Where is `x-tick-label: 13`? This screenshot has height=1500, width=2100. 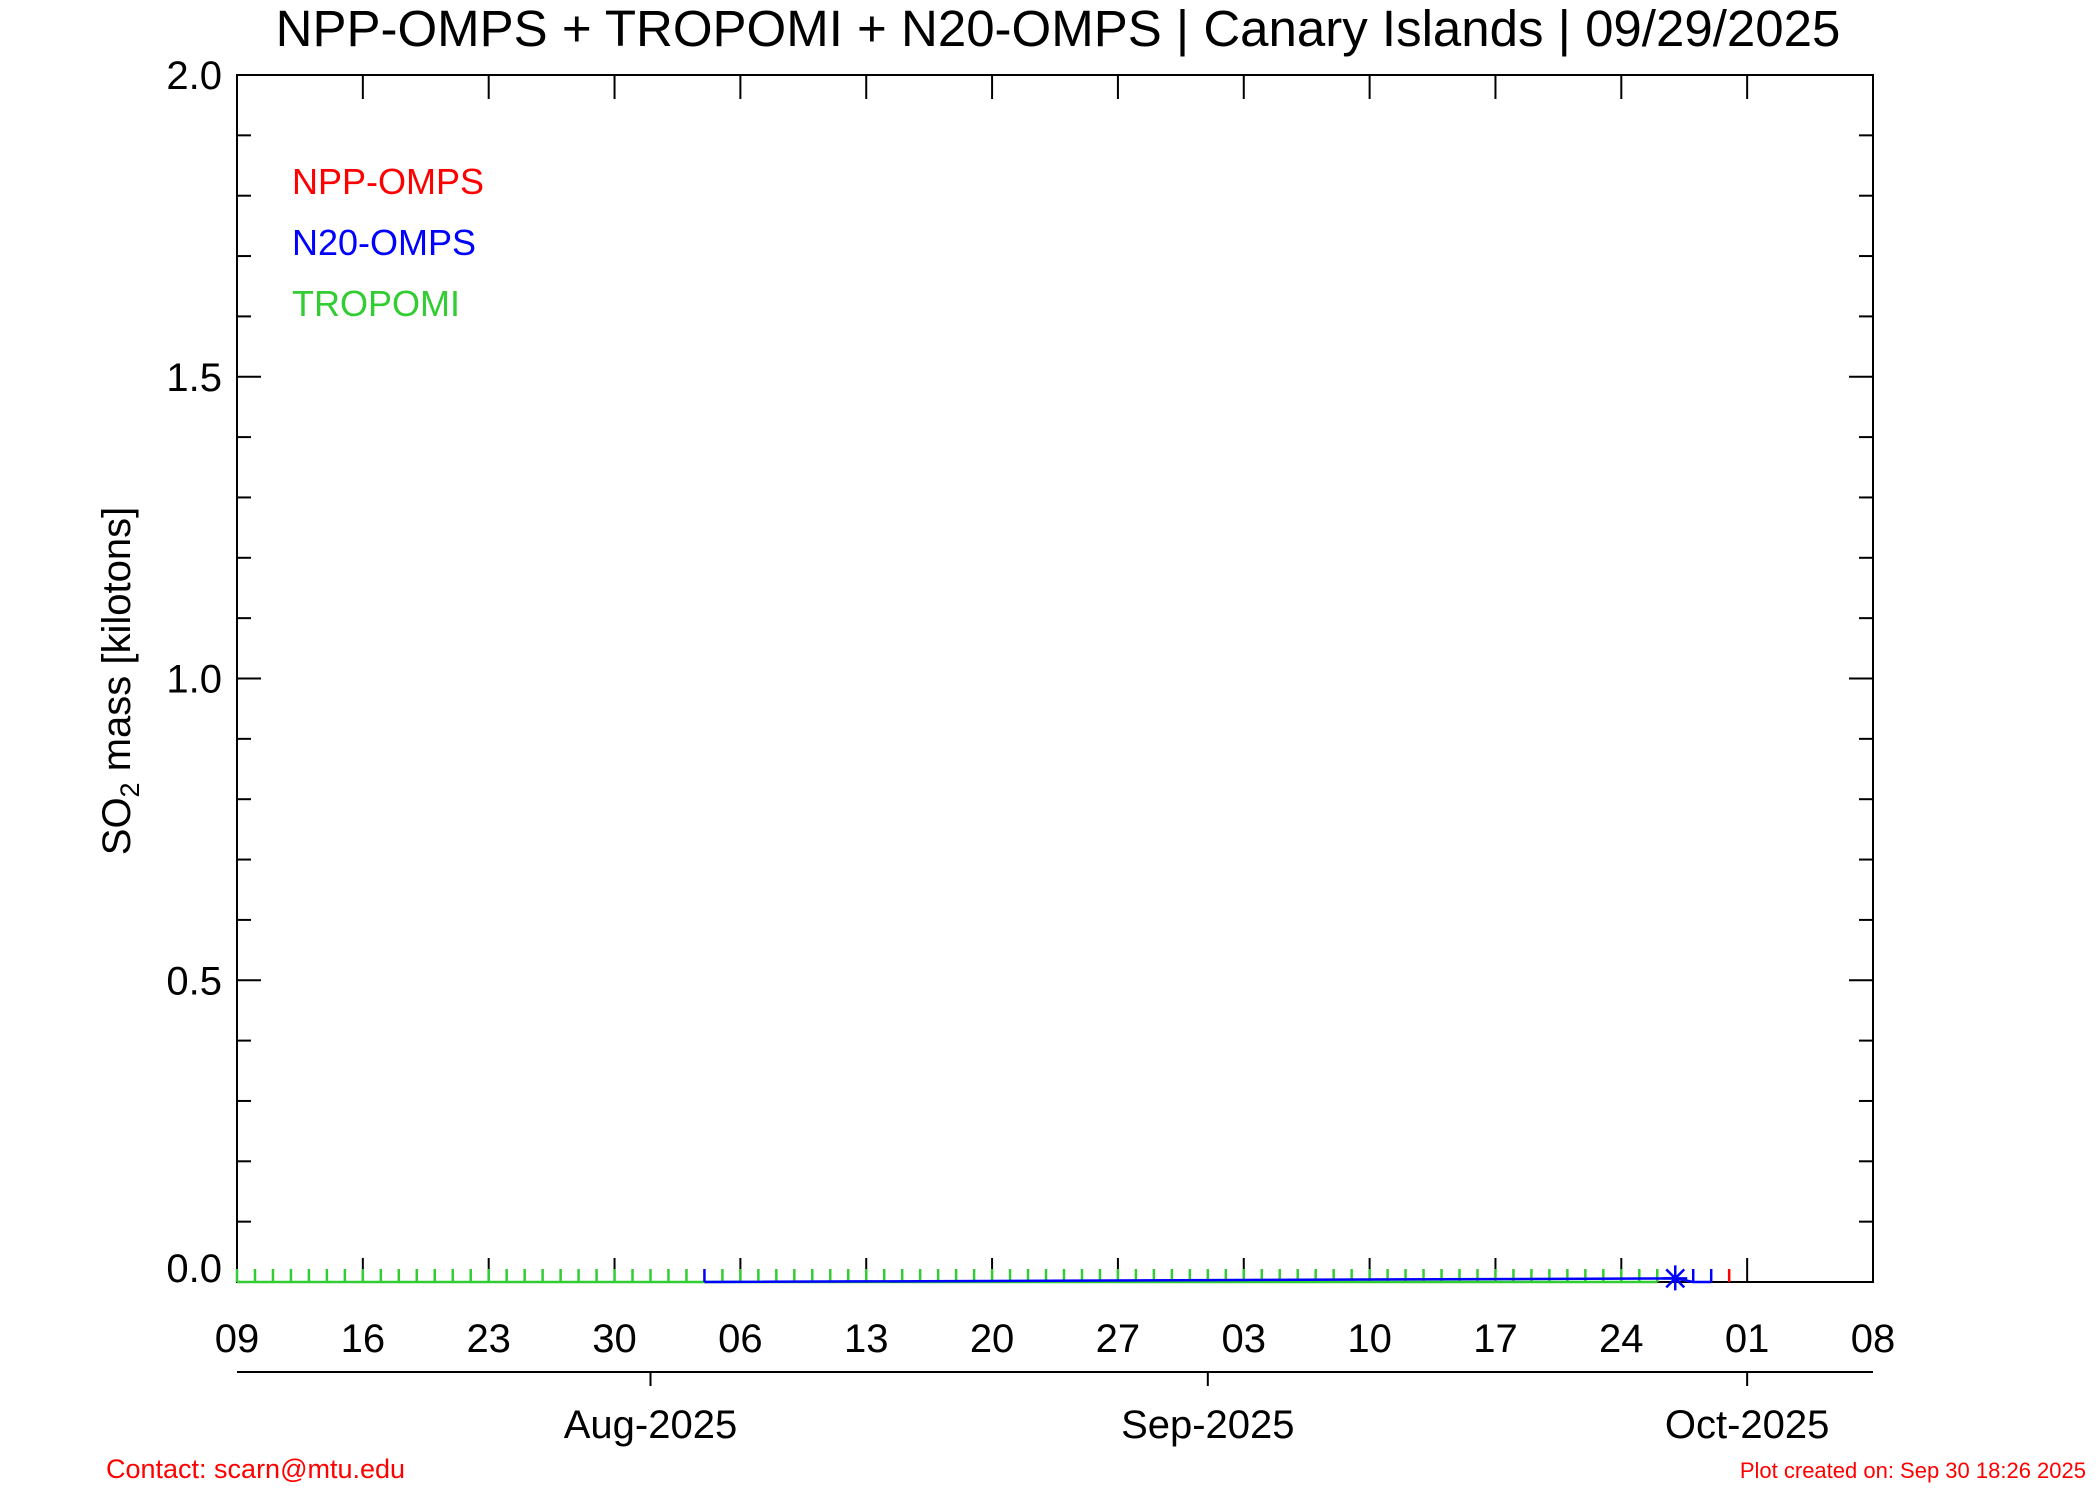
x-tick-label: 13 is located at coordinates (866, 1339).